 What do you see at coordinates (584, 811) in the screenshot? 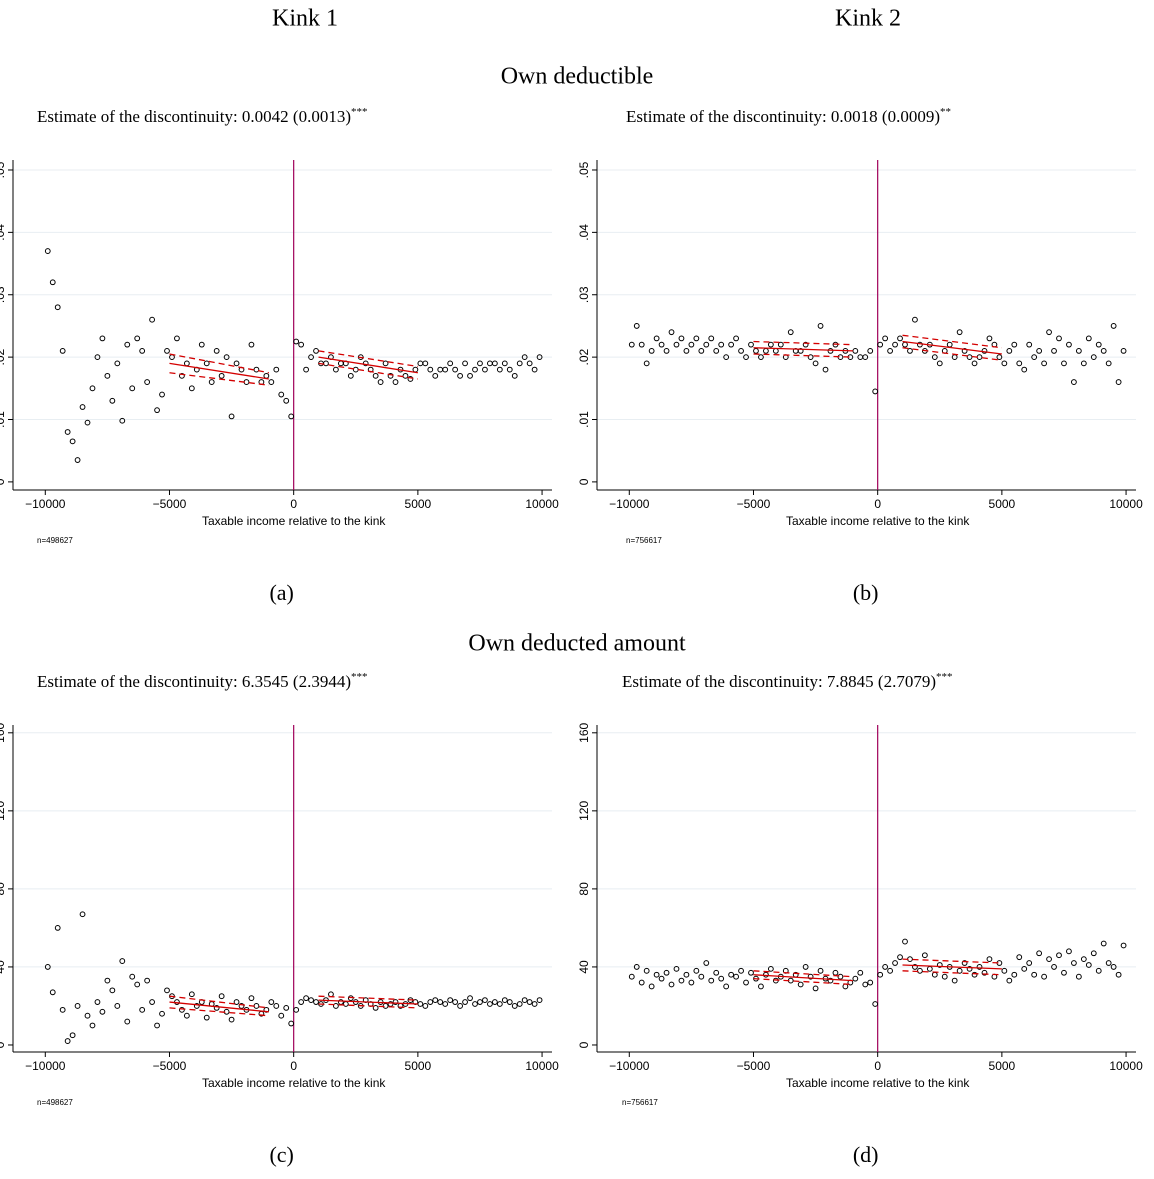
I see `y-tick-label: 120` at bounding box center [584, 811].